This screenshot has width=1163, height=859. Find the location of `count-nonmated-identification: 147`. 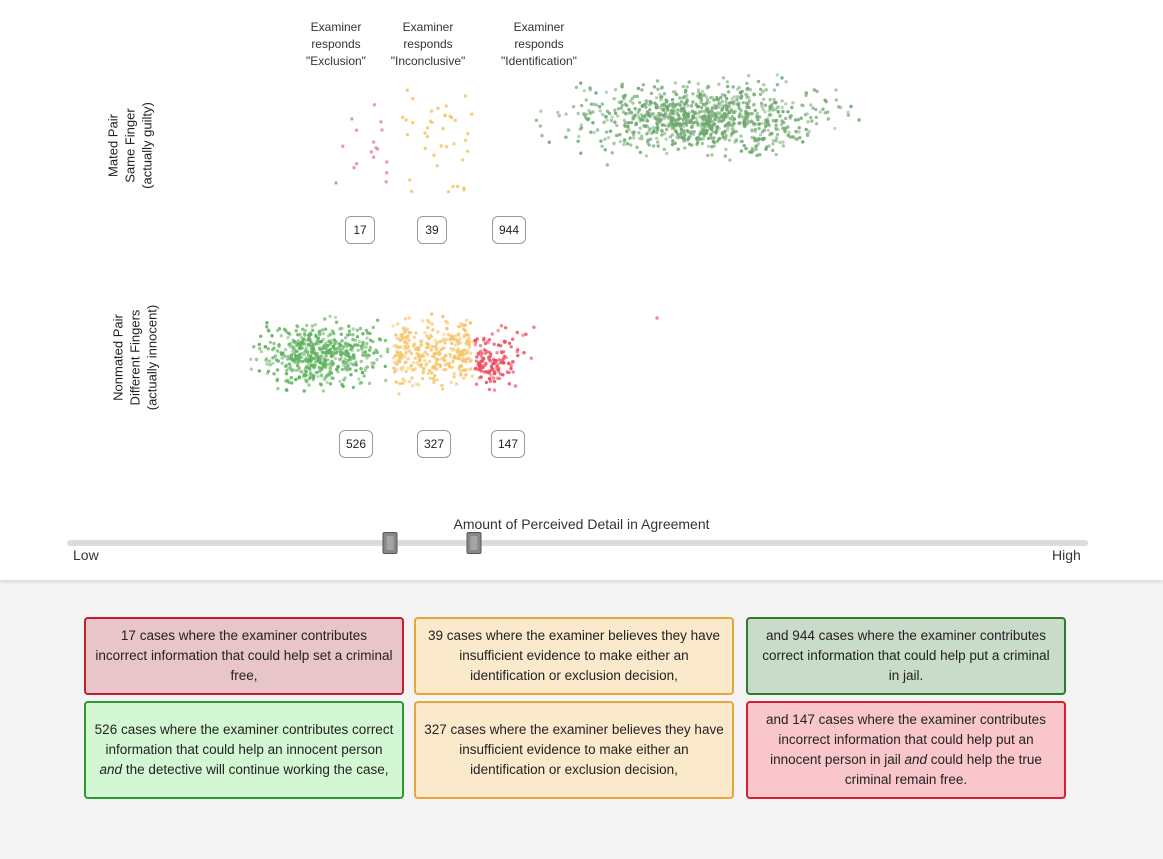

count-nonmated-identification: 147 is located at coordinates (508, 444).